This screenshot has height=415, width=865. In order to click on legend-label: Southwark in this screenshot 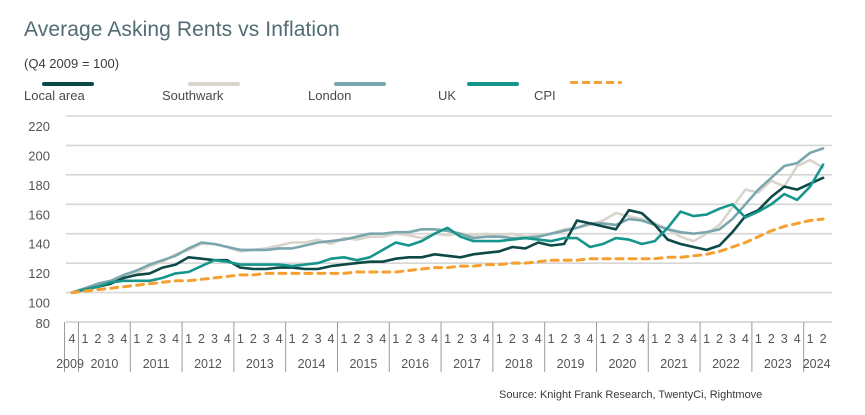, I will do `click(193, 95)`.